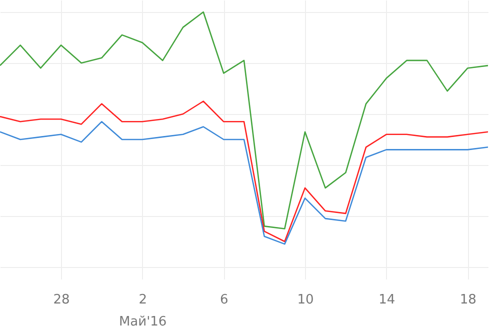 This screenshot has width=497, height=335. Describe the element at coordinates (305, 300) in the screenshot. I see `x-tick-label: 10` at that location.